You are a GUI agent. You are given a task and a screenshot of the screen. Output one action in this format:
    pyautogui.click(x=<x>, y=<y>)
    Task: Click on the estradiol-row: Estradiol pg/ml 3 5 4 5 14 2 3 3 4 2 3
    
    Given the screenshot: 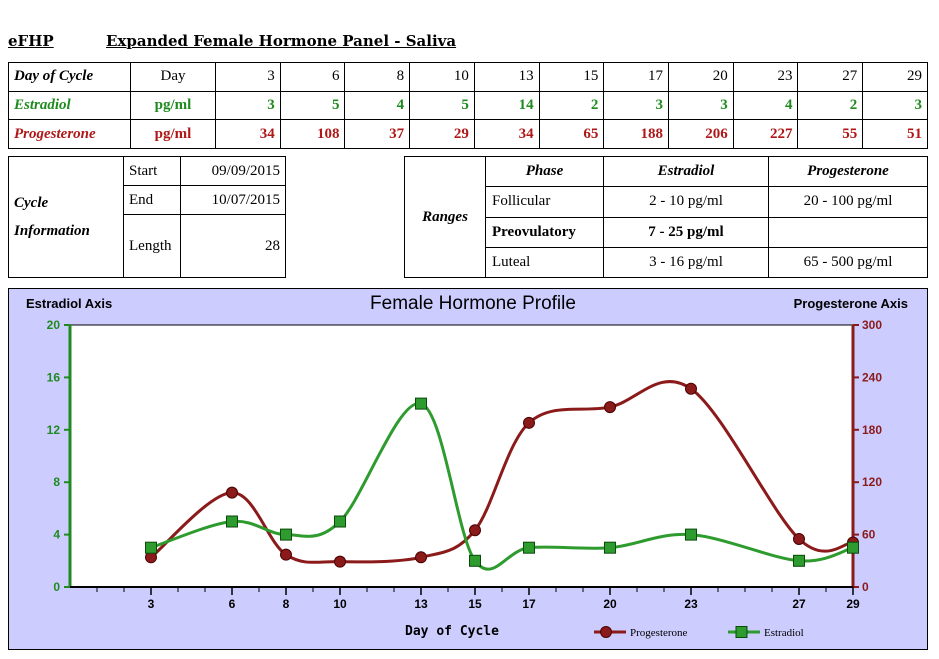 What is the action you would take?
    pyautogui.click(x=468, y=105)
    